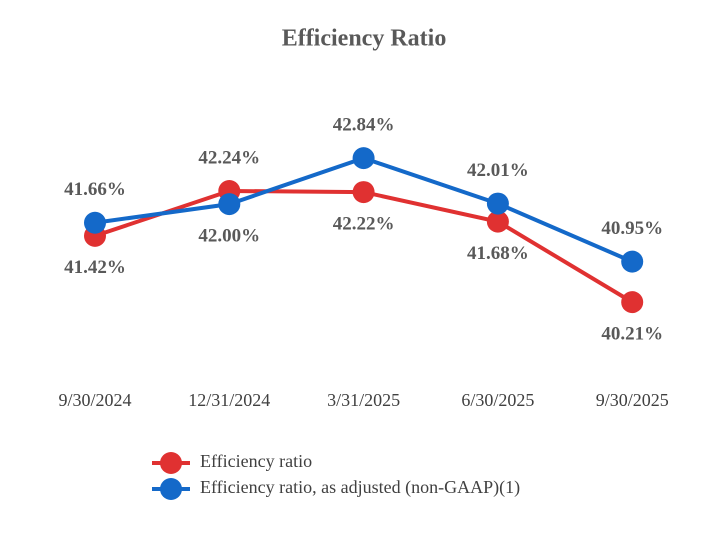 This screenshot has height=536, width=728. I want to click on data-label: 42.84%, so click(364, 124).